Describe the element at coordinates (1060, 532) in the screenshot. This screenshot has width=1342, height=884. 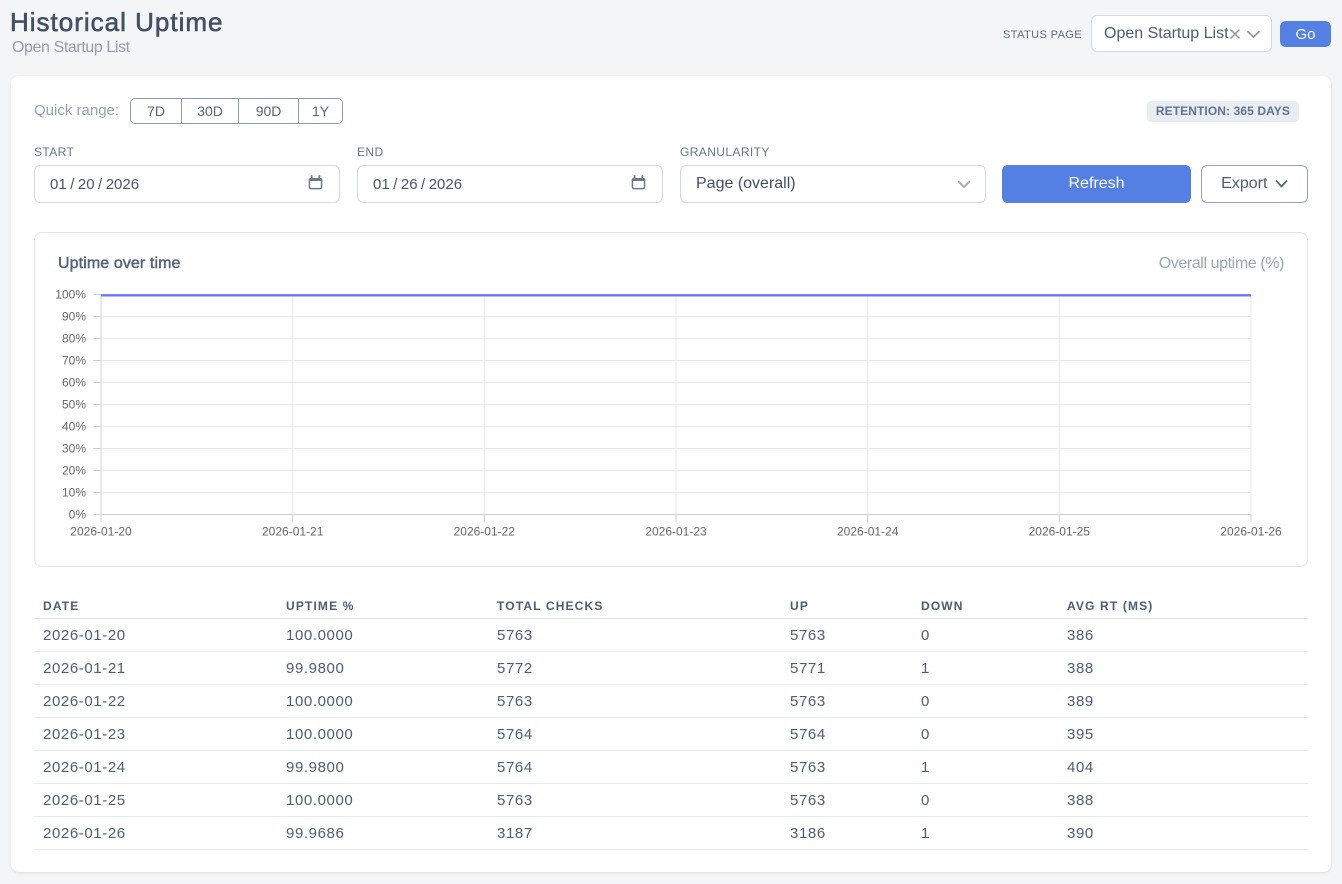
I see `svg-text: 2026-01-25` at that location.